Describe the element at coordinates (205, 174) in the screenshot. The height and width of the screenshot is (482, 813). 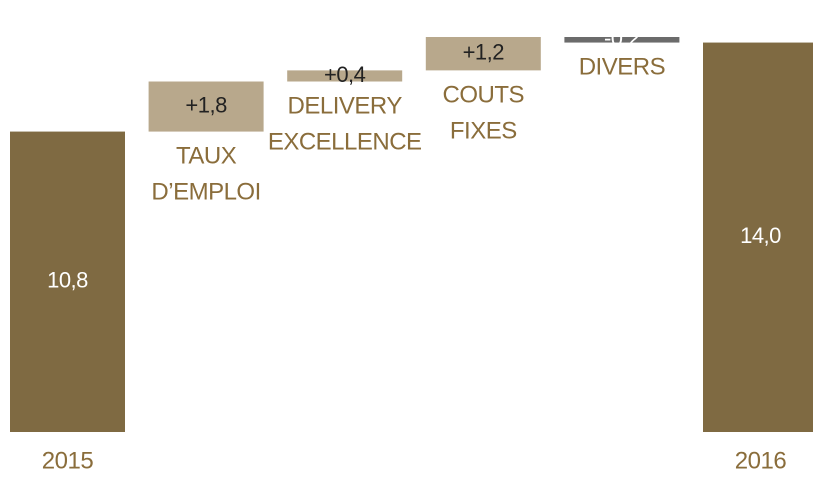
I see `category-label: TAUX D’EMPLOI` at that location.